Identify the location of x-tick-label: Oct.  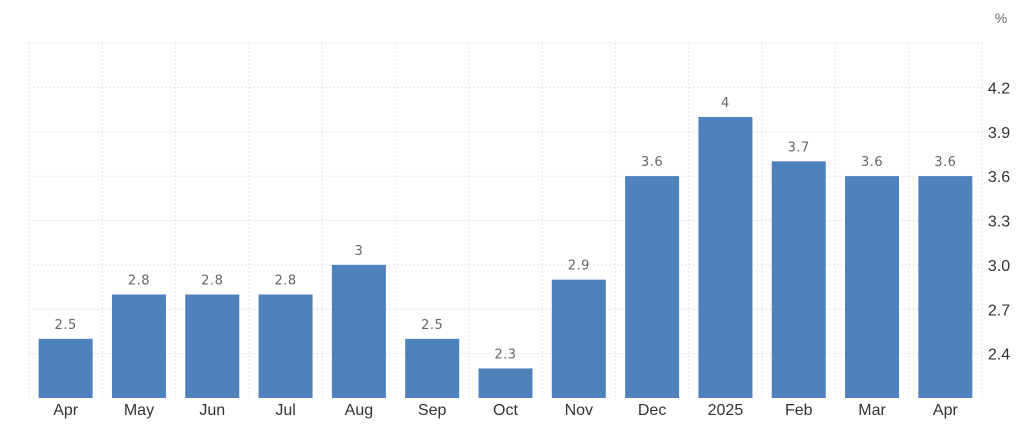
(505, 410).